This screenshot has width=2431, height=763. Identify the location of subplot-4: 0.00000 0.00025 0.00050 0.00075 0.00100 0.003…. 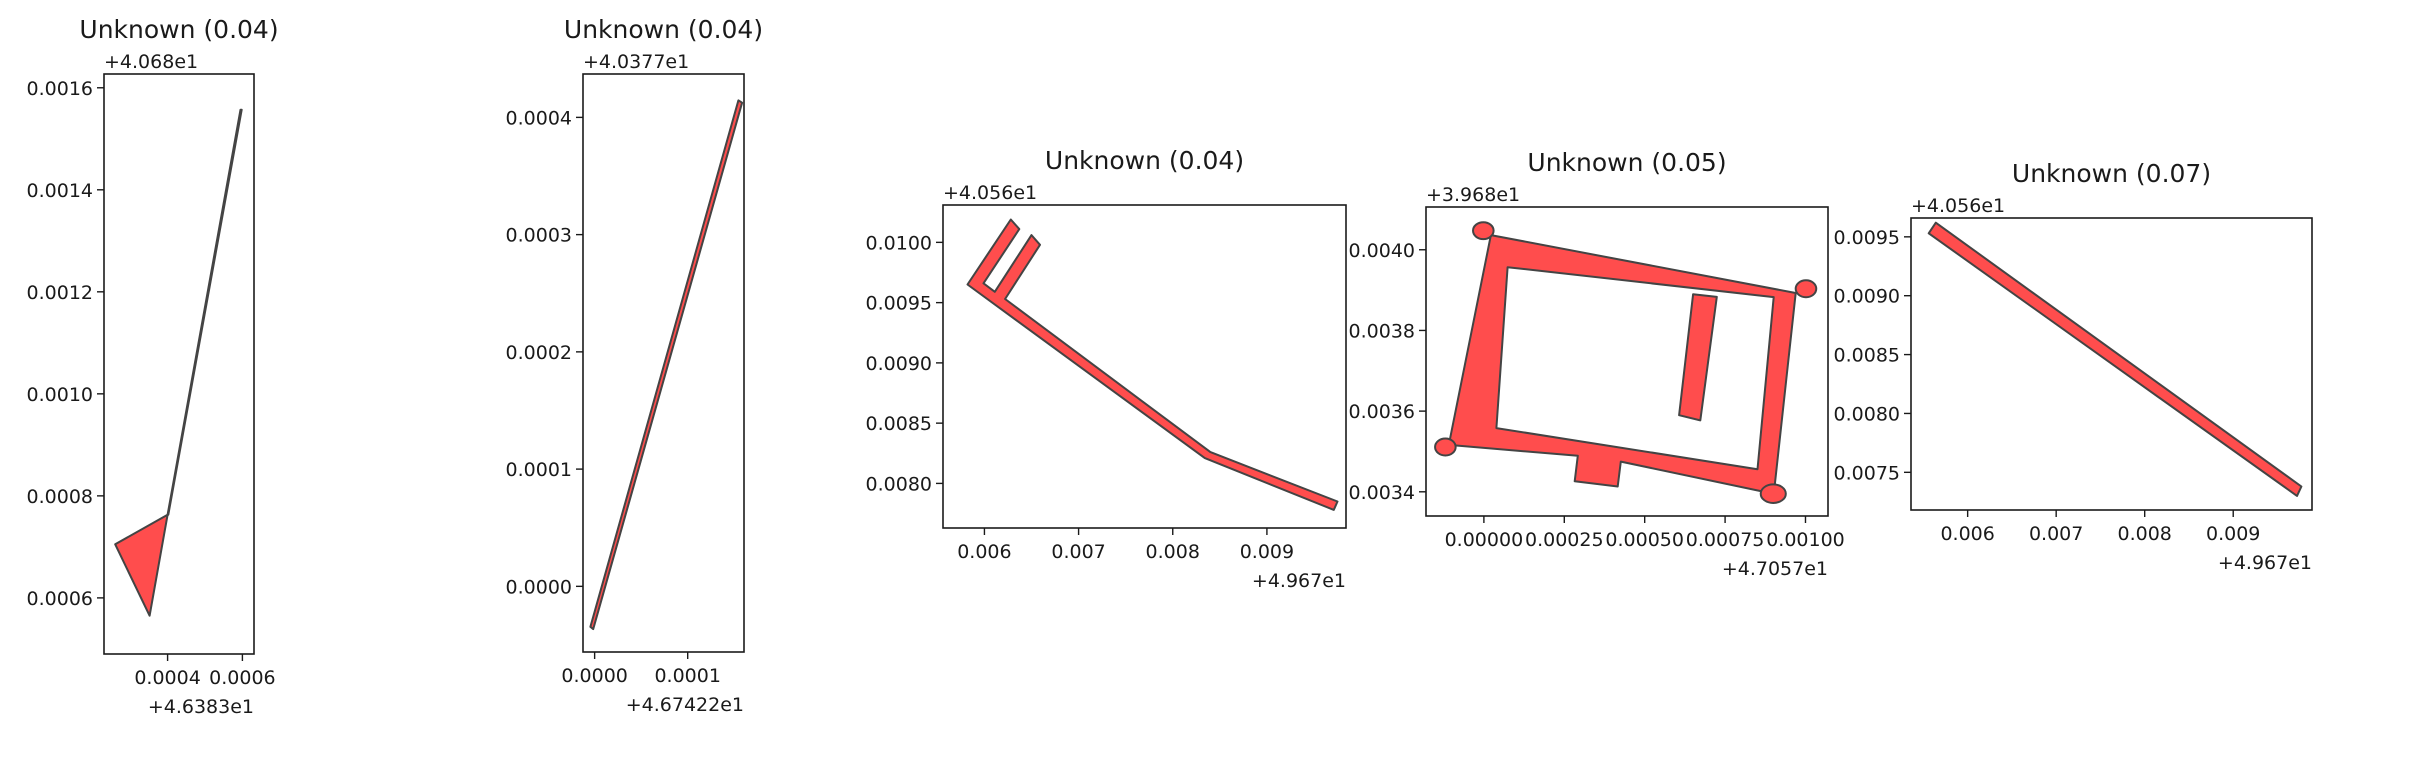
(1597, 364).